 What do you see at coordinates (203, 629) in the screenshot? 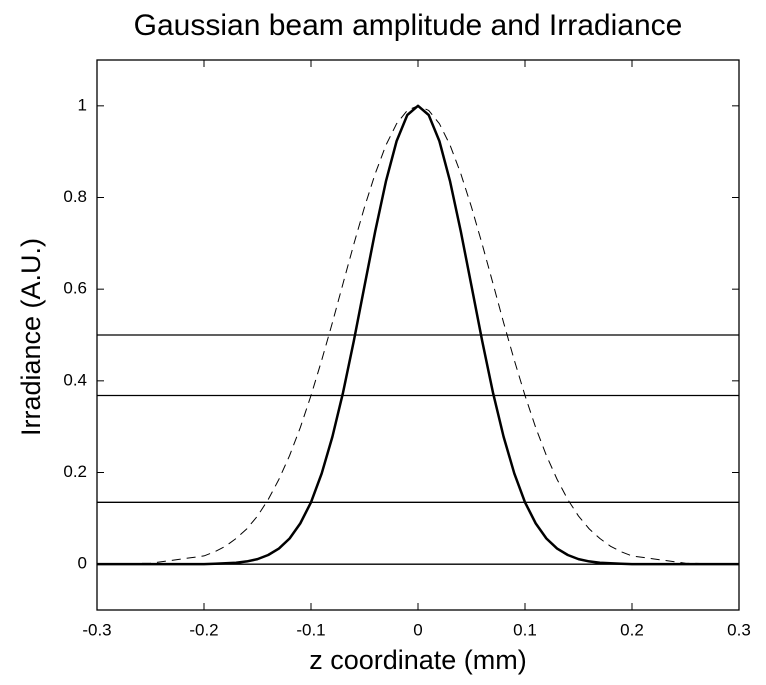
I see `x-tick-label: -0.2` at bounding box center [203, 629].